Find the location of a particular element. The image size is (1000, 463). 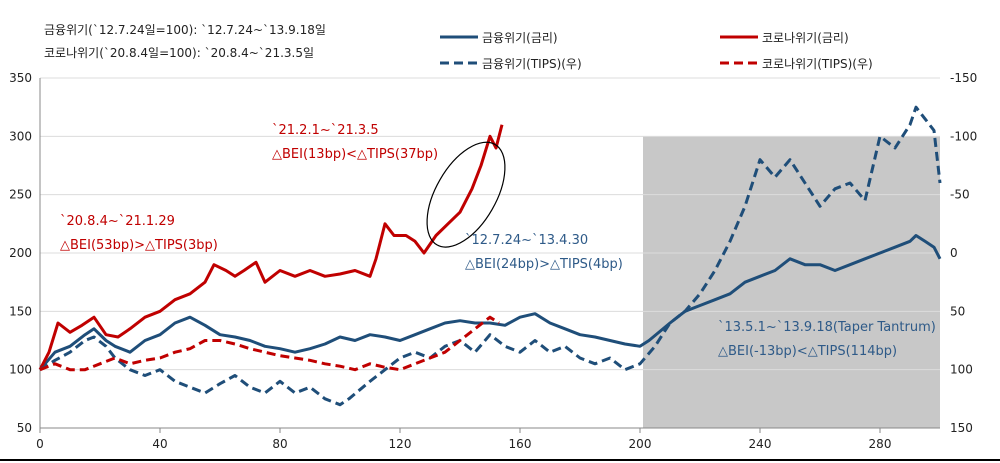

y-right-tick-label: 150 is located at coordinates (961, 428).